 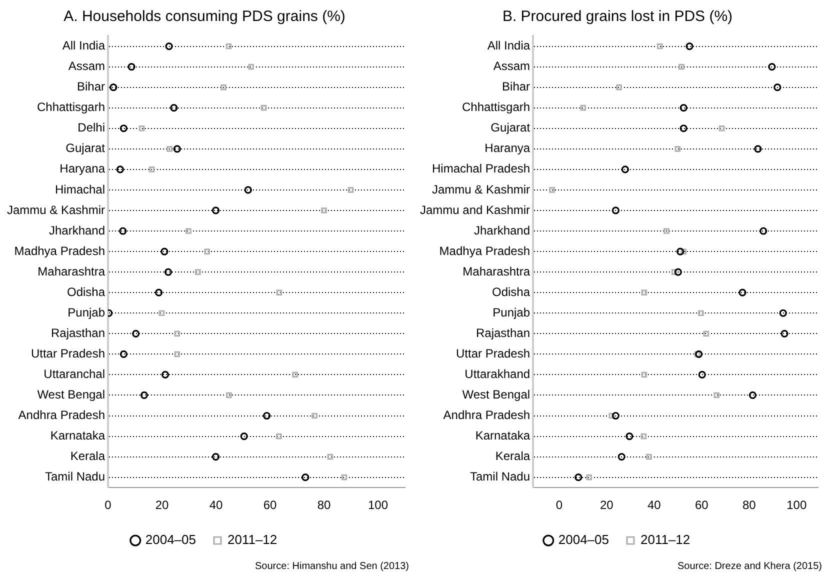 What do you see at coordinates (749, 566) in the screenshot?
I see `source-note: Source: Dreze and Khera (2015)` at bounding box center [749, 566].